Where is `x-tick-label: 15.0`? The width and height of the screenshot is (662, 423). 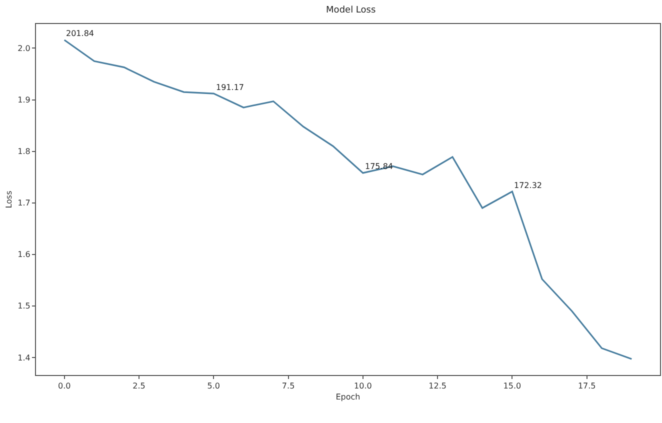 x-tick-label: 15.0 is located at coordinates (512, 386).